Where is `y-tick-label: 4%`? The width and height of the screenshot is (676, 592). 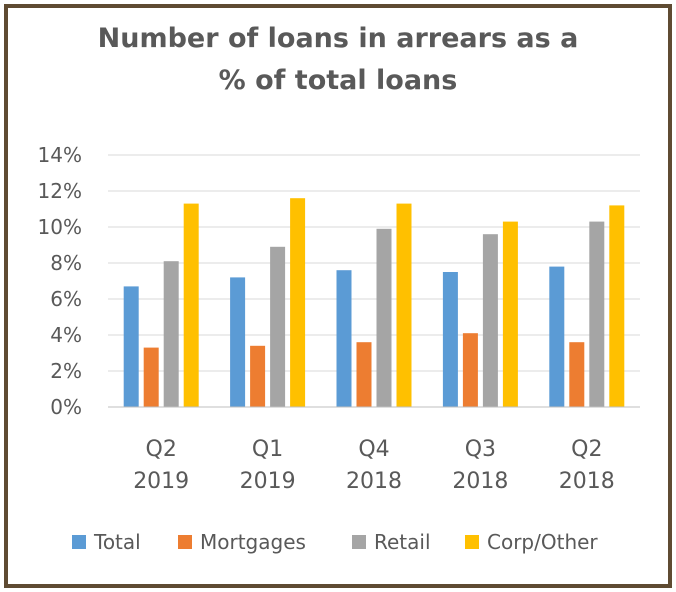 y-tick-label: 4% is located at coordinates (66, 335).